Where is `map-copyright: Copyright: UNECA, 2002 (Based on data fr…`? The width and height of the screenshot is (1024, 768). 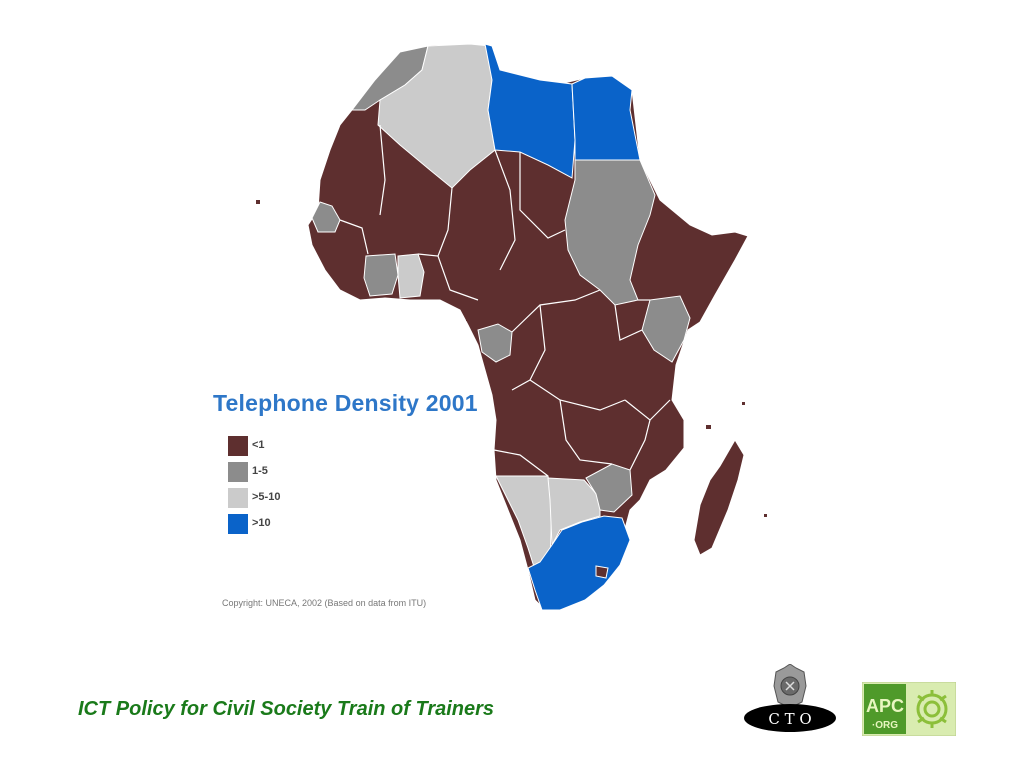
map-copyright: Copyright: UNECA, 2002 (Based on data fr… is located at coordinates (324, 603).